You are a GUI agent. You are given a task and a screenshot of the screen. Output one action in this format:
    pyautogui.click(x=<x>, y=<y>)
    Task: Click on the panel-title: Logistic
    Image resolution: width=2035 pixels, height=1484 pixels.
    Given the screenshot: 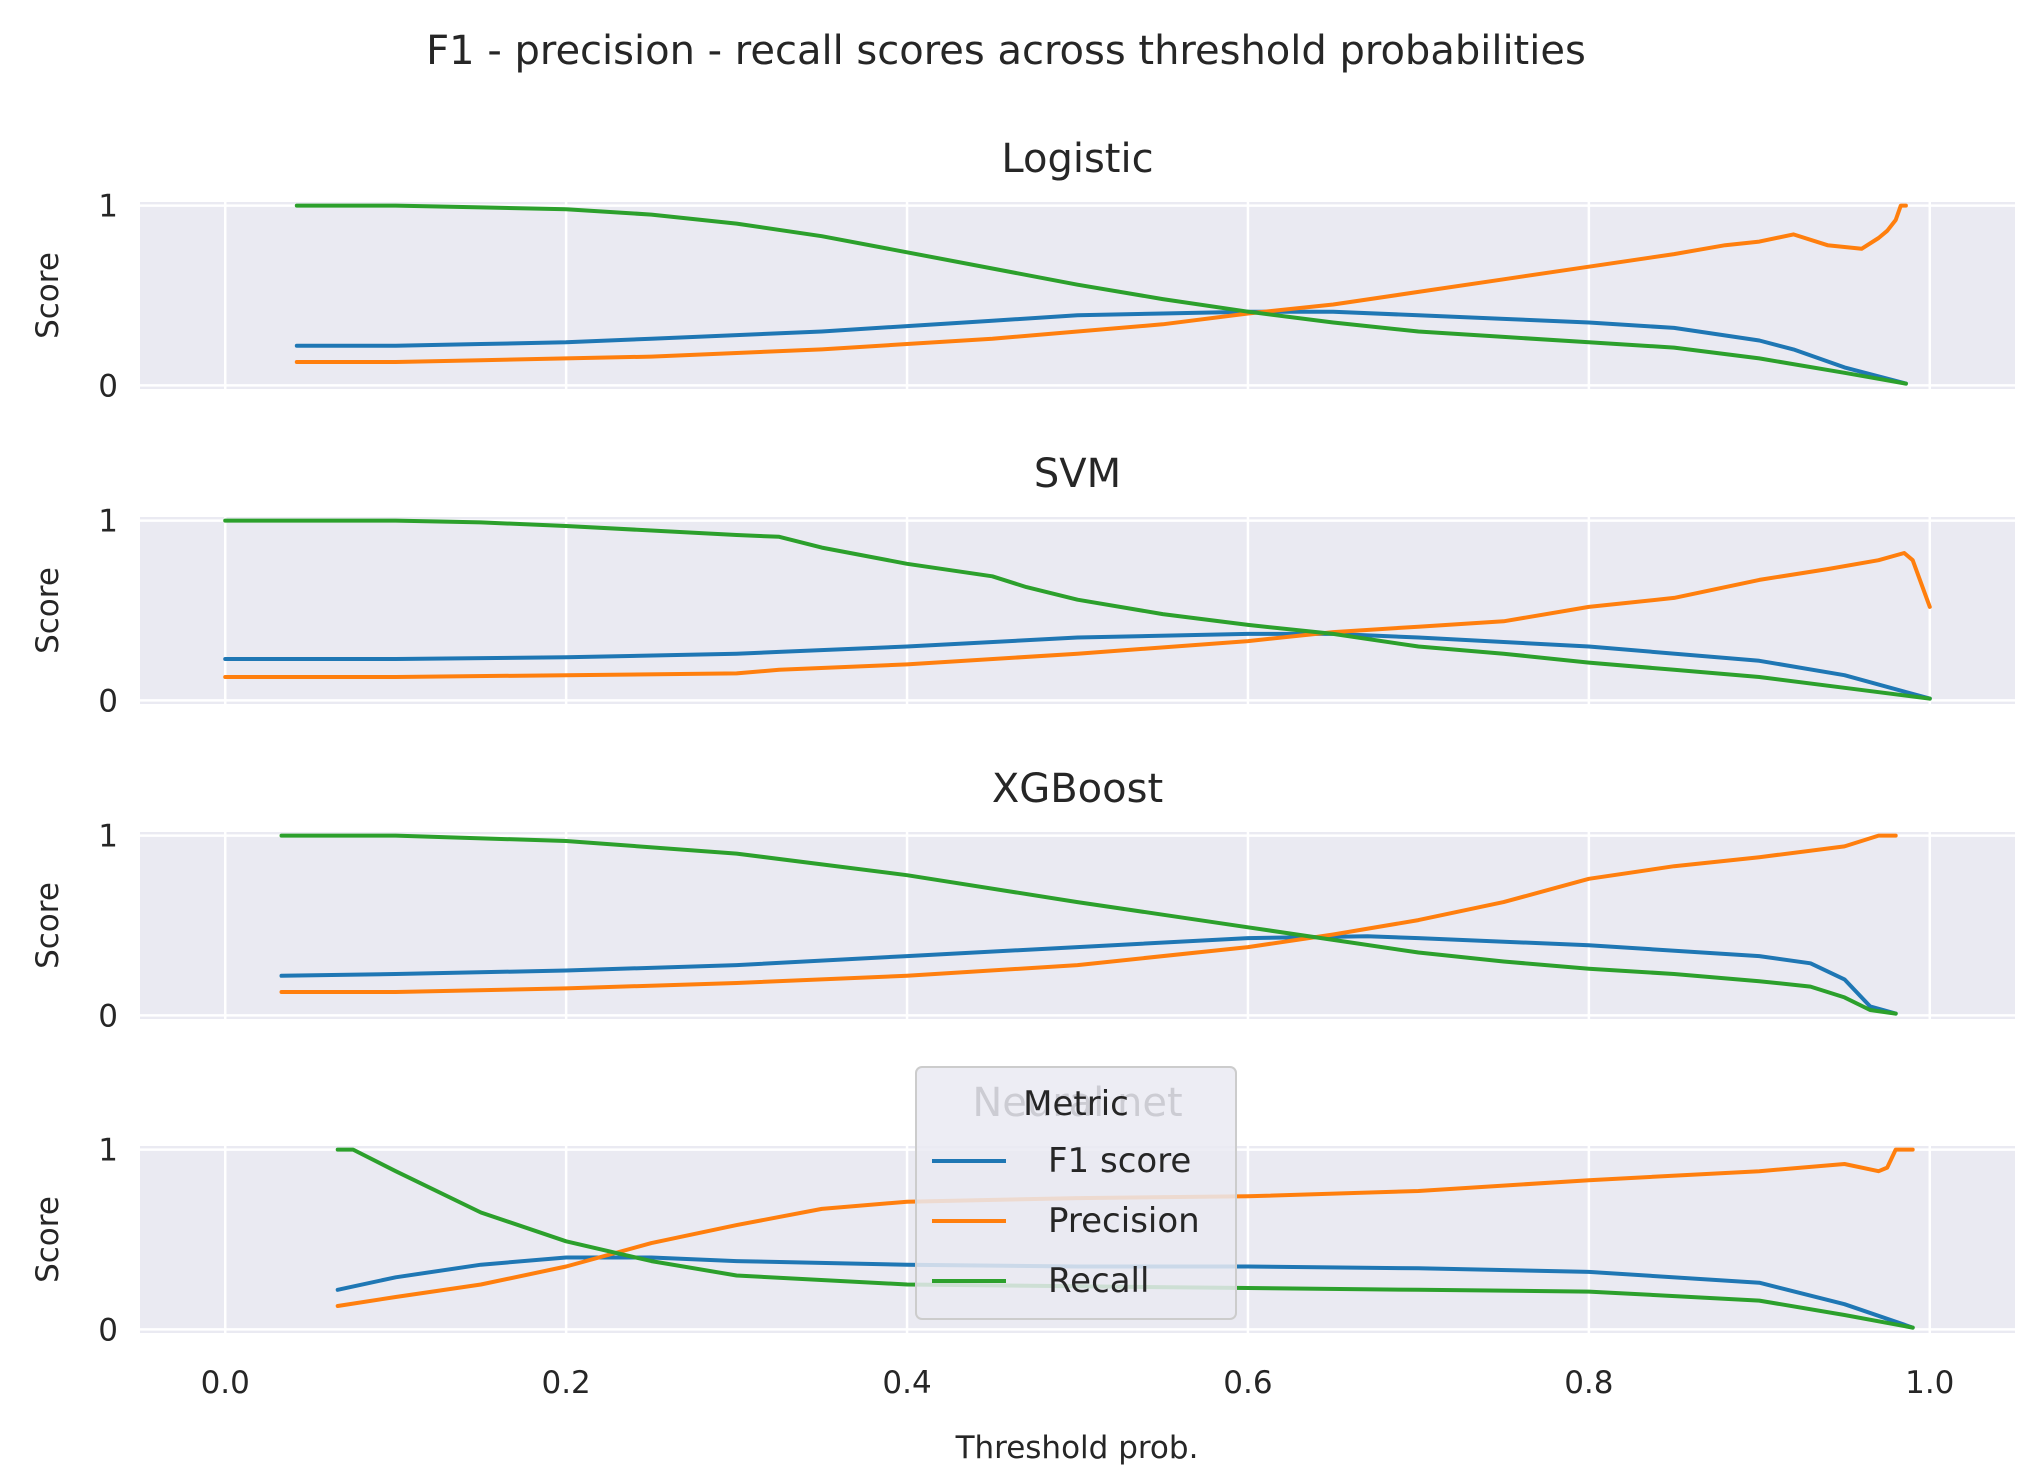 What is the action you would take?
    pyautogui.click(x=1077, y=159)
    